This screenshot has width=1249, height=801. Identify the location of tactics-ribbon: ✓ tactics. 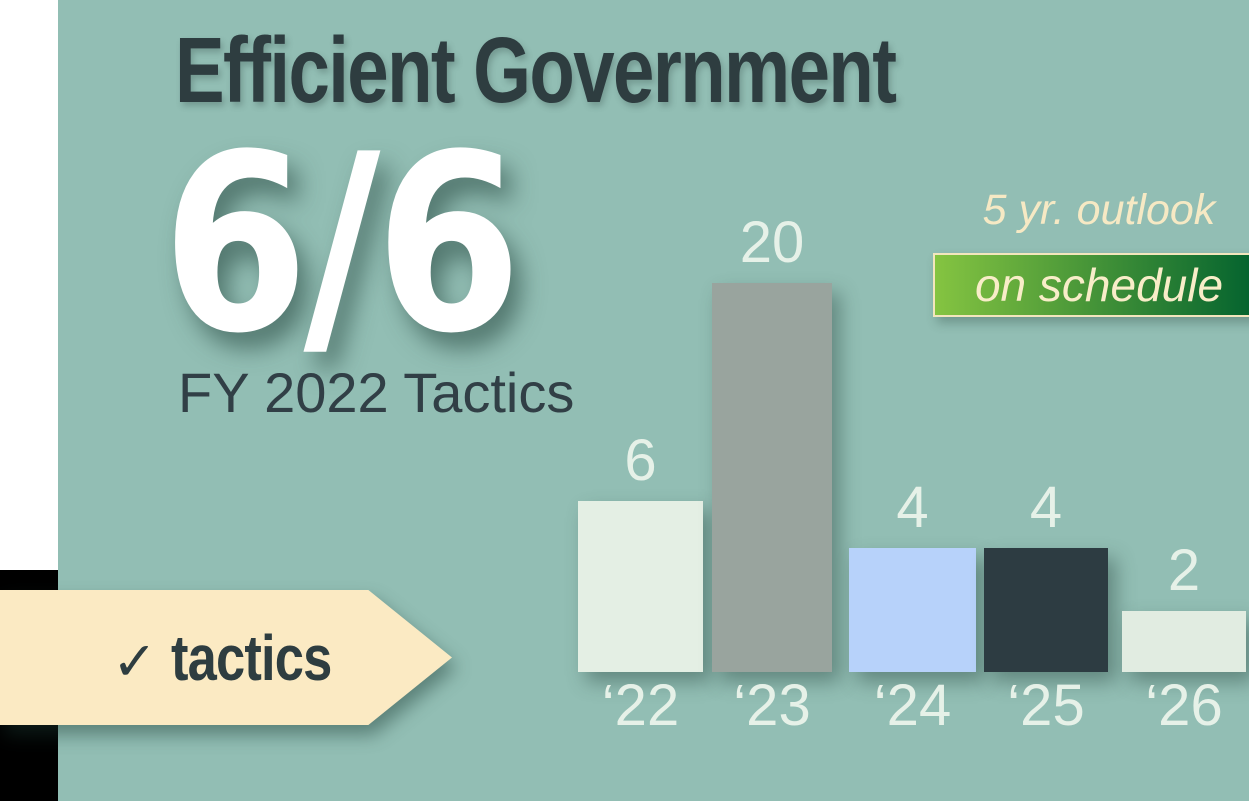
(226, 657).